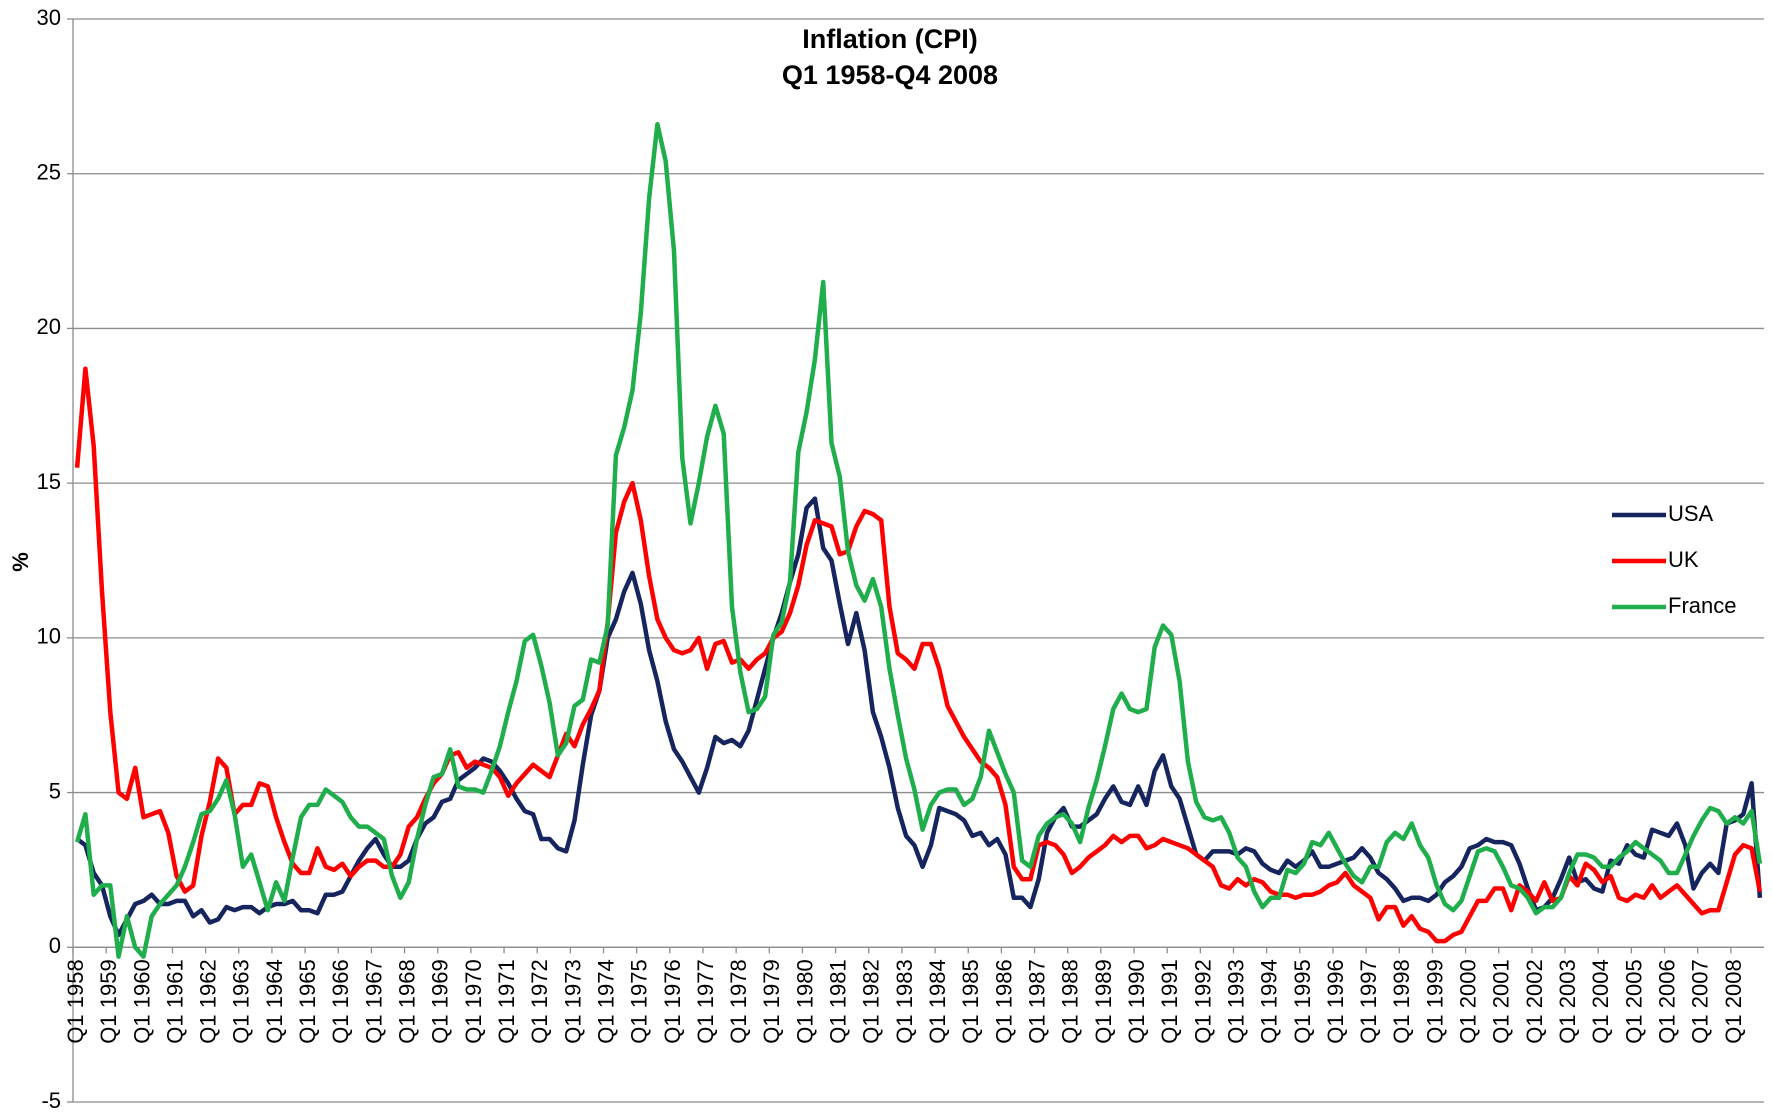 This screenshot has height=1114, width=1772. What do you see at coordinates (1633, 1001) in the screenshot?
I see `x-tick-label: Q1 2005` at bounding box center [1633, 1001].